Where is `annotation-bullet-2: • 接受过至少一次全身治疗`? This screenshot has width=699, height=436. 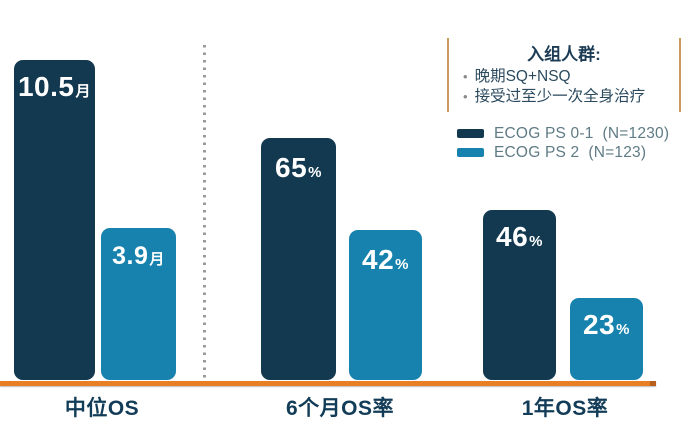 annotation-bullet-2: • 接受过至少一次全身治疗 is located at coordinates (564, 97).